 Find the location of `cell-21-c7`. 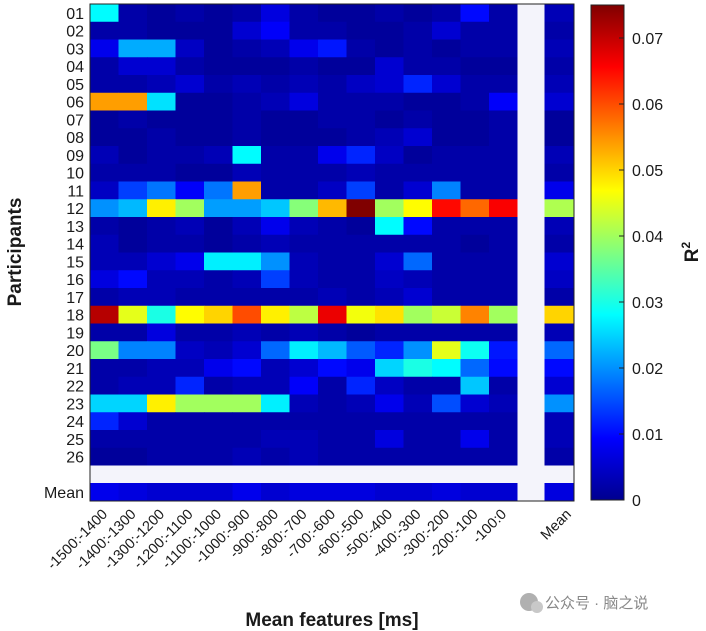

cell-21-c7 is located at coordinates (275, 368).